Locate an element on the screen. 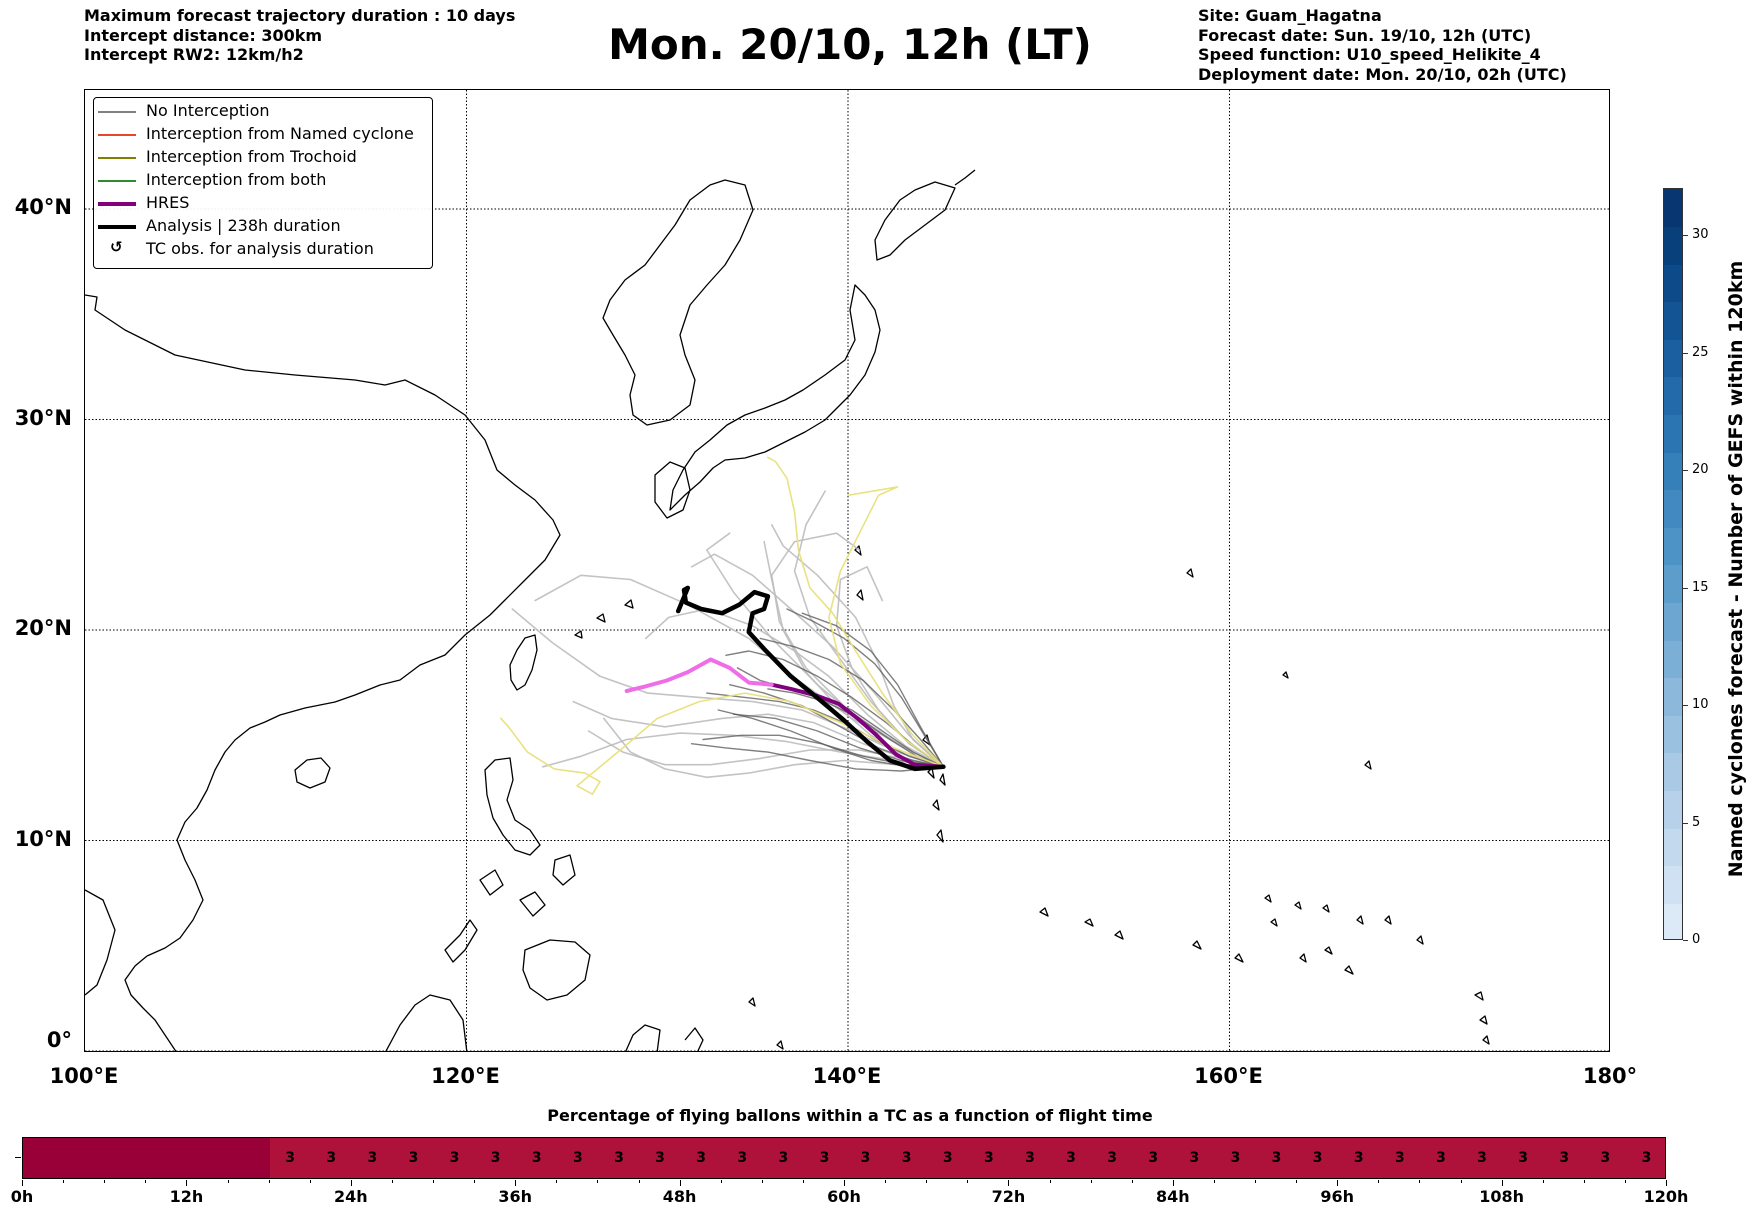  deployment-date-text: Deployment date: Mon. 20/10, 02h (UTC) is located at coordinates (1382, 74).